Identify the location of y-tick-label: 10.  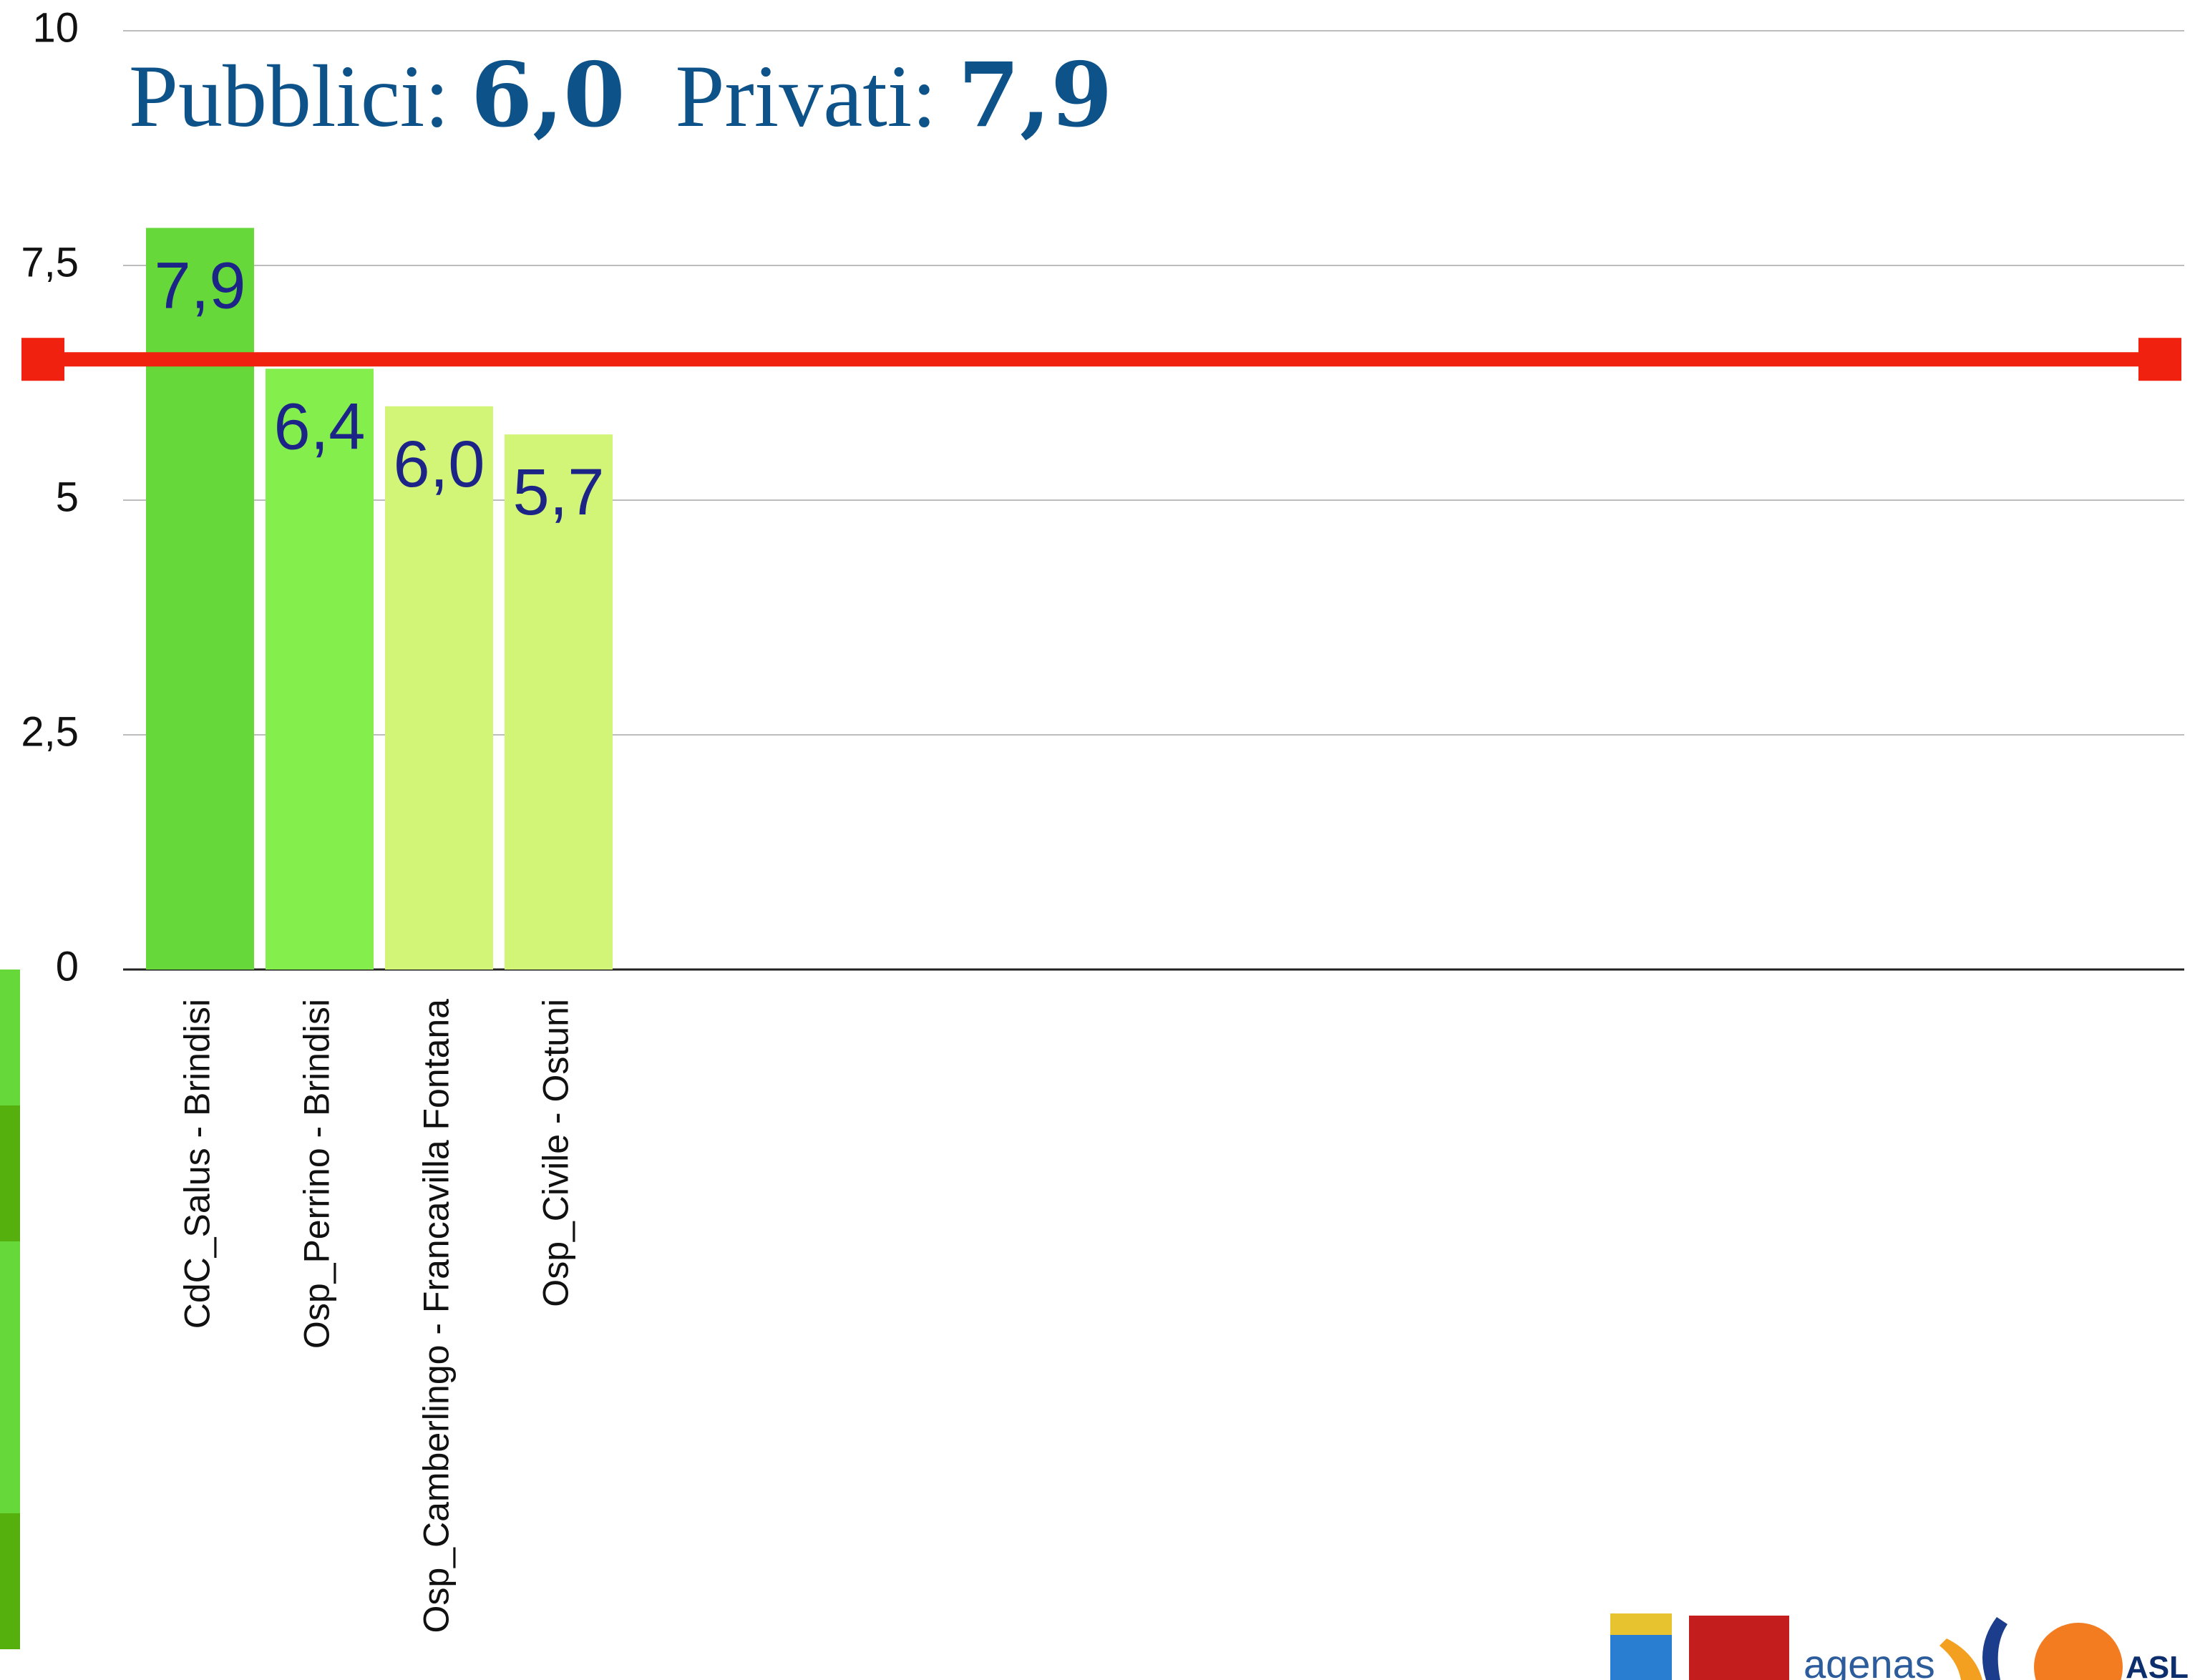
(55, 27).